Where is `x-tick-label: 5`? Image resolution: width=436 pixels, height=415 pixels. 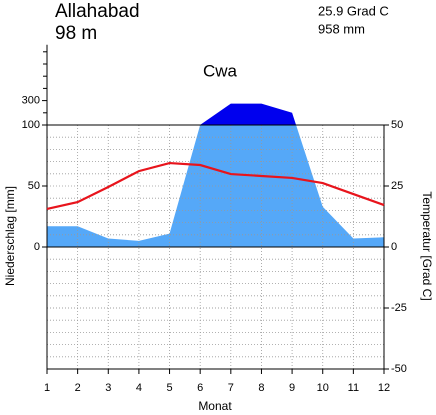 x-tick-label: 5 is located at coordinates (169, 388).